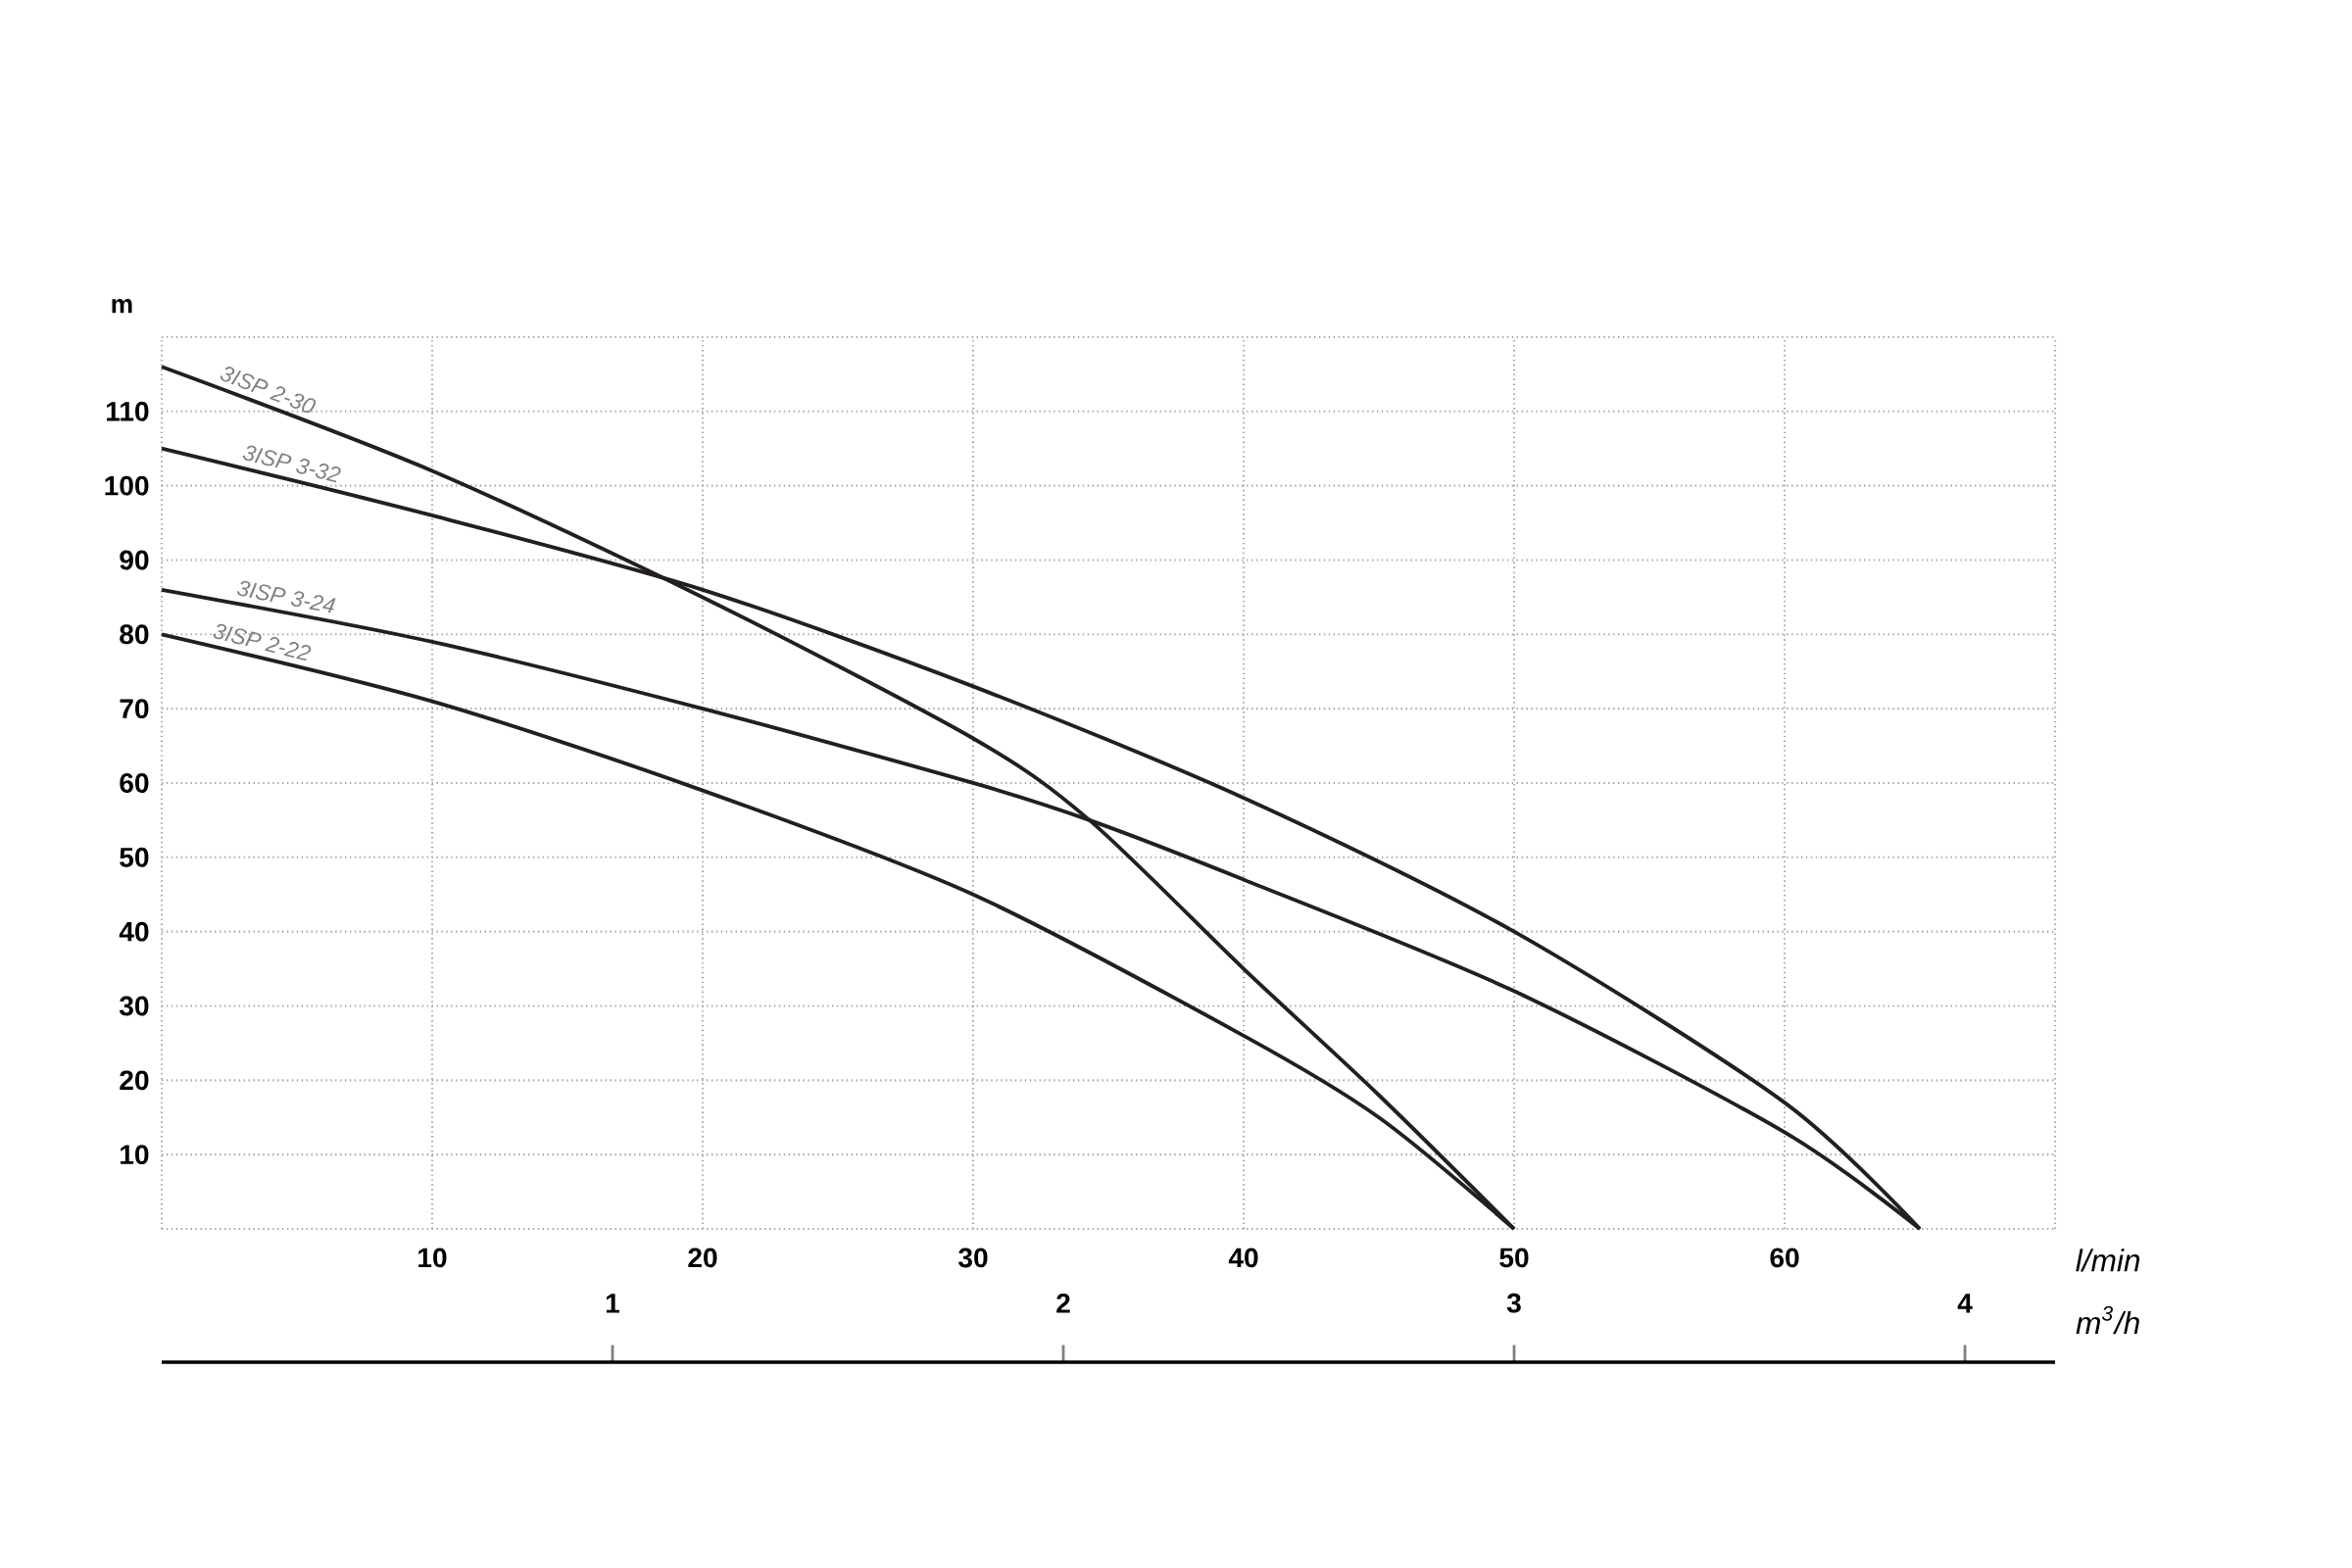 The width and height of the screenshot is (2352, 1568). What do you see at coordinates (127, 485) in the screenshot?
I see `y-tick-label: 100` at bounding box center [127, 485].